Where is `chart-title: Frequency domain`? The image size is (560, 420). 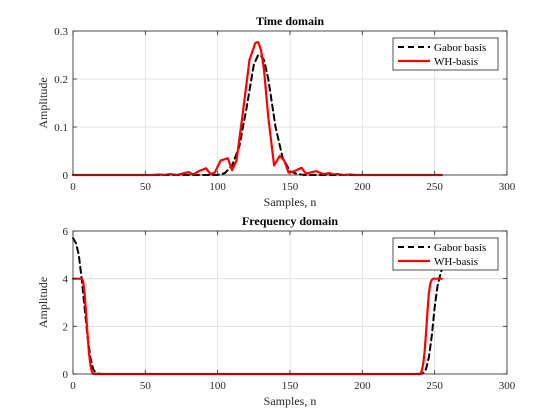 chart-title: Frequency domain is located at coordinates (290, 221).